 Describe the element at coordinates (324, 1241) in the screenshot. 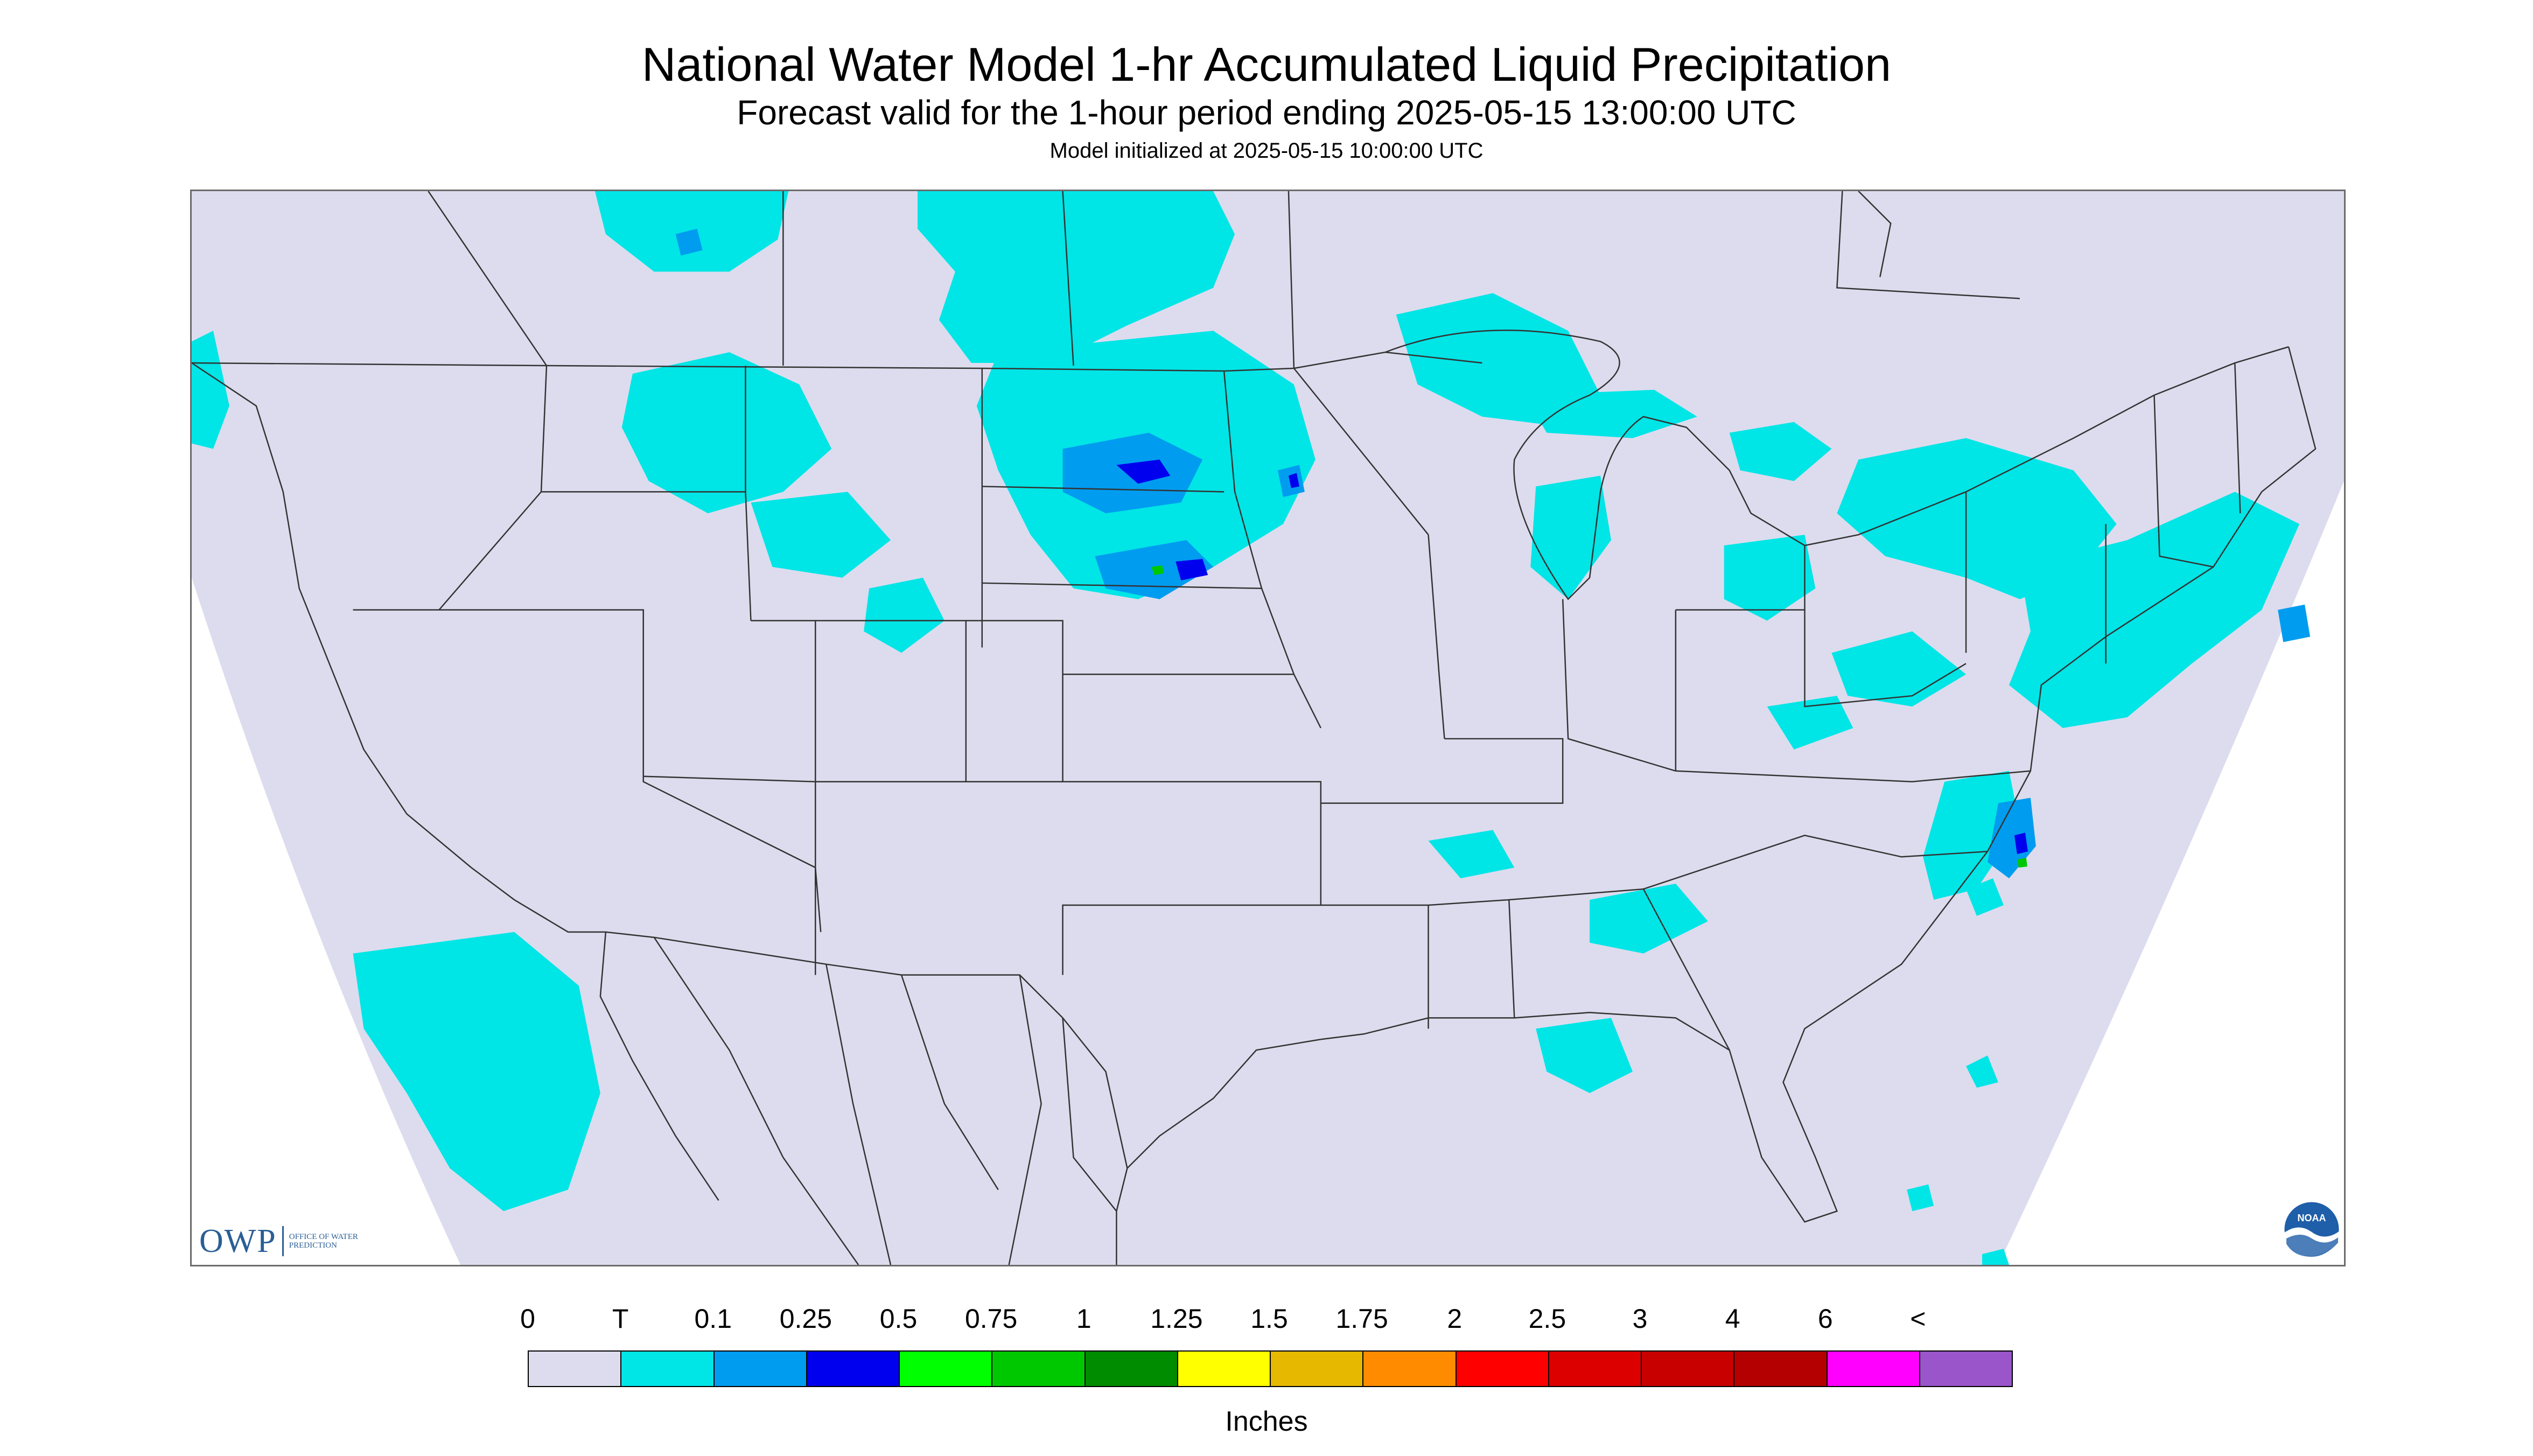

I see `owp-logo-office-text: OFFICE OF WATER PREDICTION` at that location.